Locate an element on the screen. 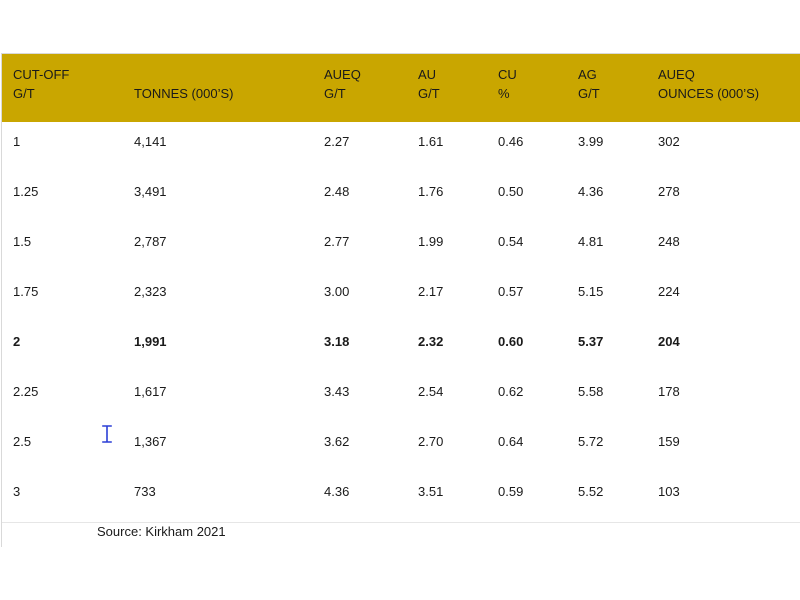 The width and height of the screenshot is (800, 600). header-aueq-gt-line2: G/T is located at coordinates (335, 93).